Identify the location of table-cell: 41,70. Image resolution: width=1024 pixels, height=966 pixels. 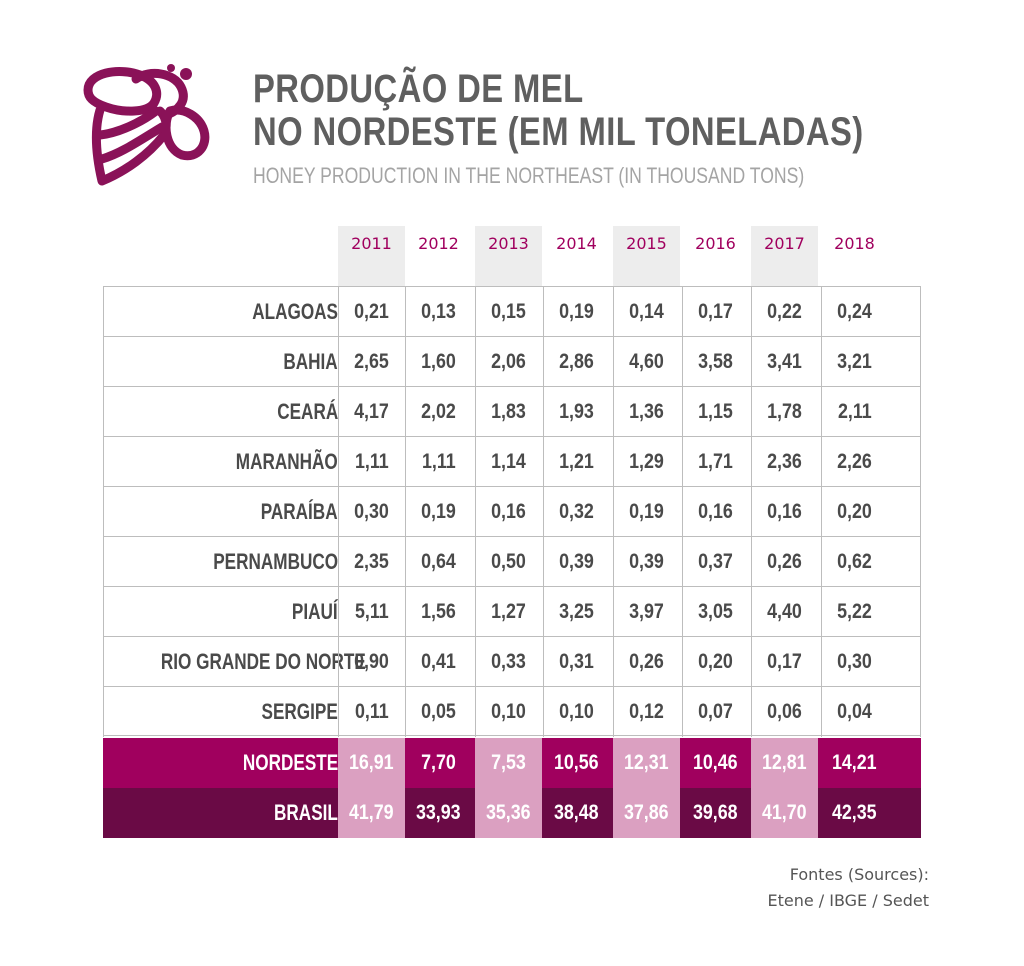
(784, 813).